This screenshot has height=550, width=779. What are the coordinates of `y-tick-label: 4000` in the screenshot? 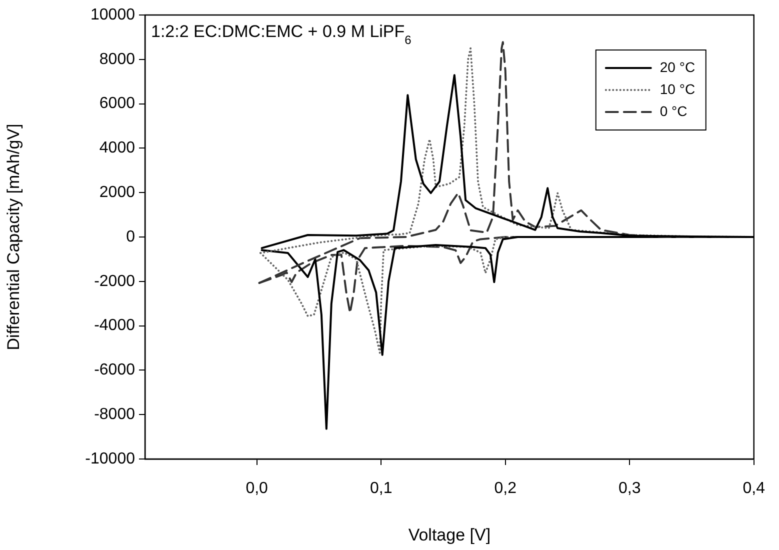 It's located at (117, 148).